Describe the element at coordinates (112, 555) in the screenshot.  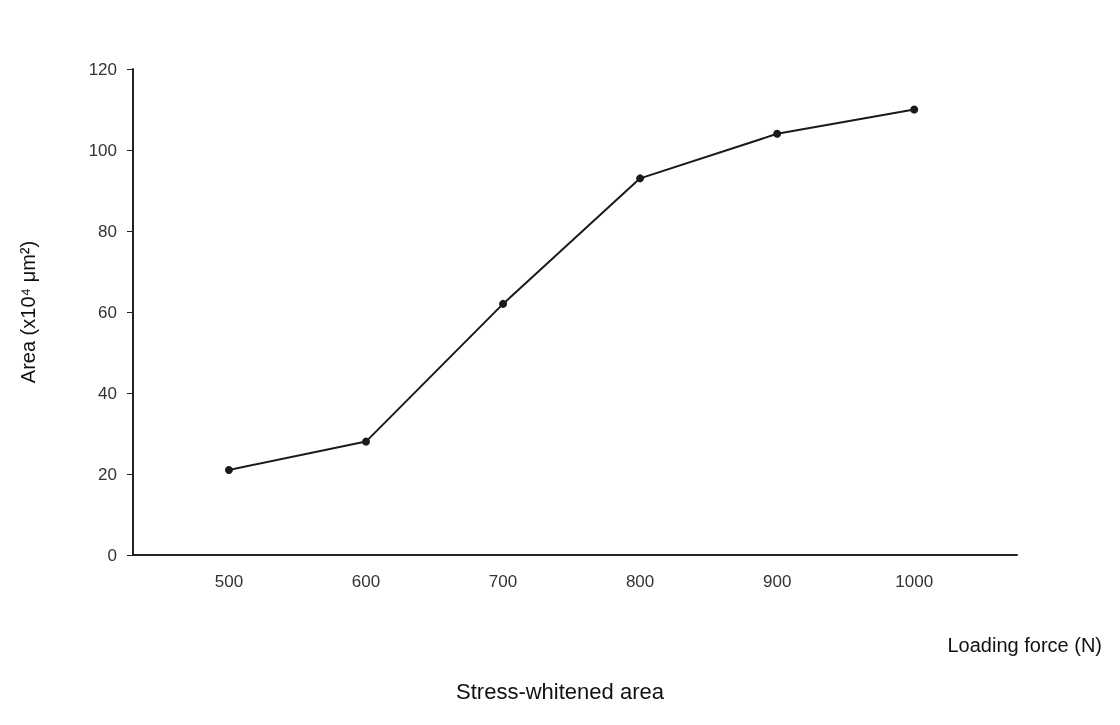
I see `y-tick-label: 0` at that location.